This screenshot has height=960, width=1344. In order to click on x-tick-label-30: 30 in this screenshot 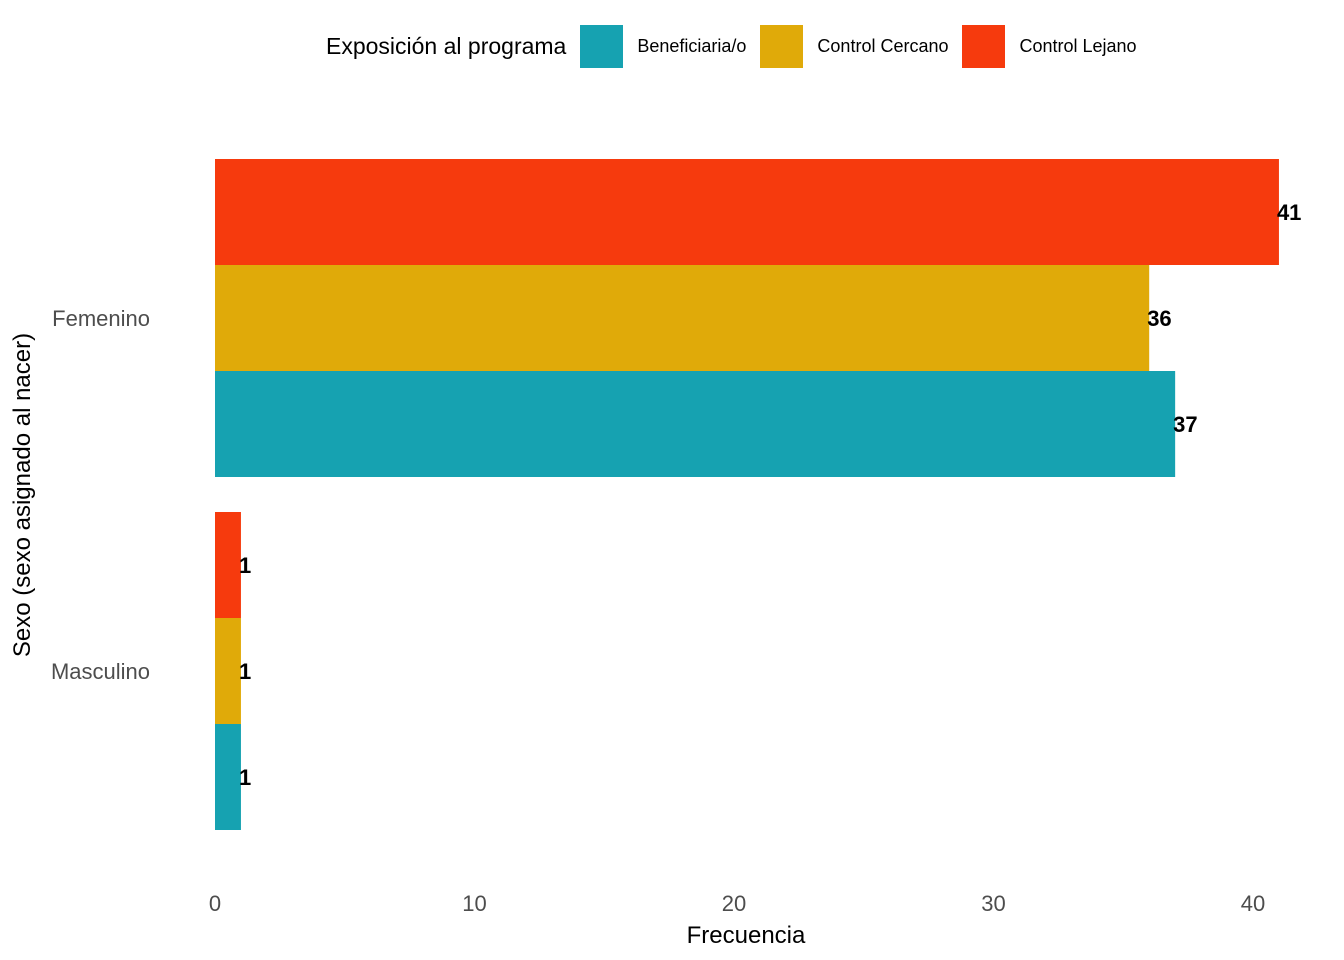, I will do `click(993, 903)`.